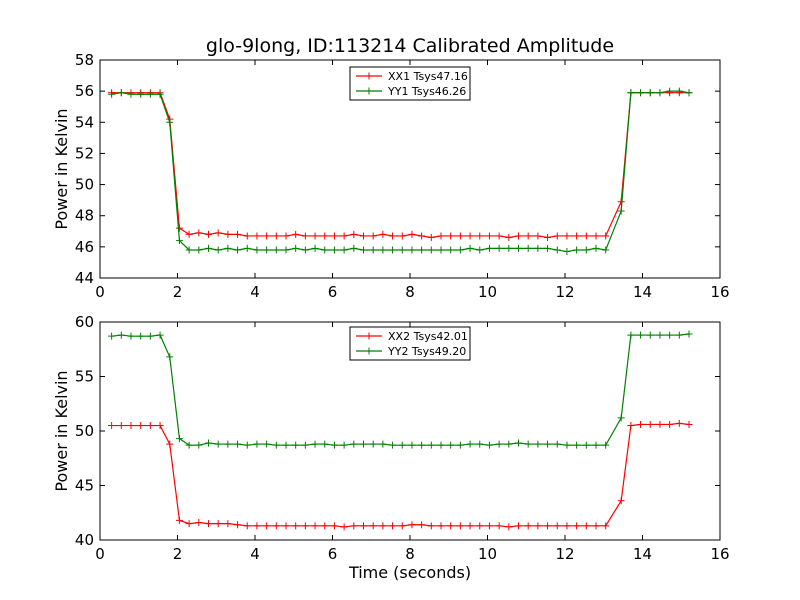 The image size is (800, 600). Describe the element at coordinates (84, 540) in the screenshot. I see `y-tick-label: 40` at that location.